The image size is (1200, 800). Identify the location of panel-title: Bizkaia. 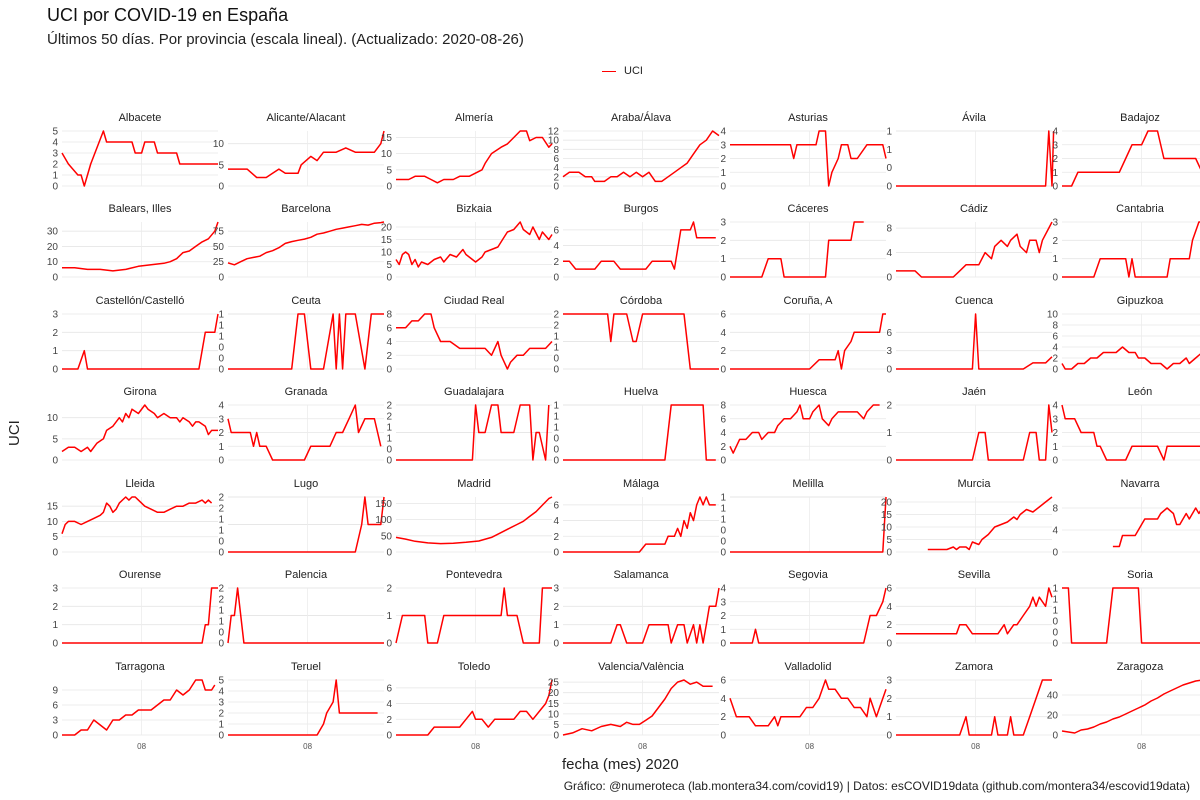
(474, 209).